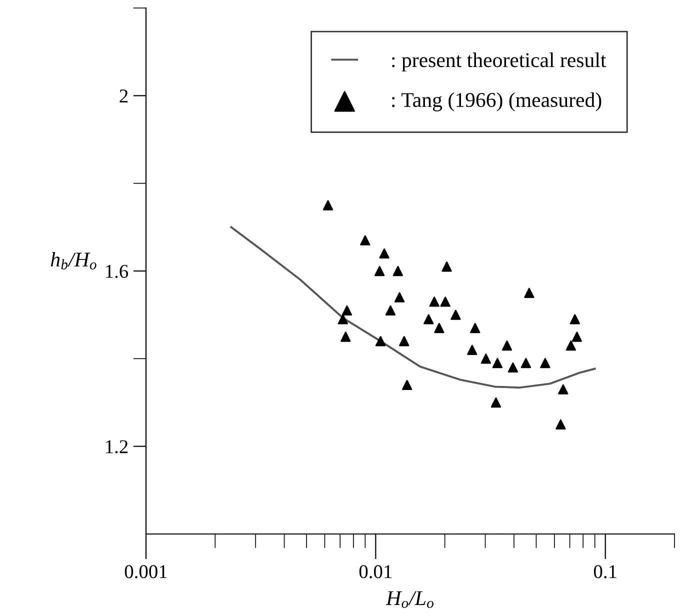 The width and height of the screenshot is (683, 616). Describe the element at coordinates (117, 271) in the screenshot. I see `y-tick-label: 1.6` at that location.